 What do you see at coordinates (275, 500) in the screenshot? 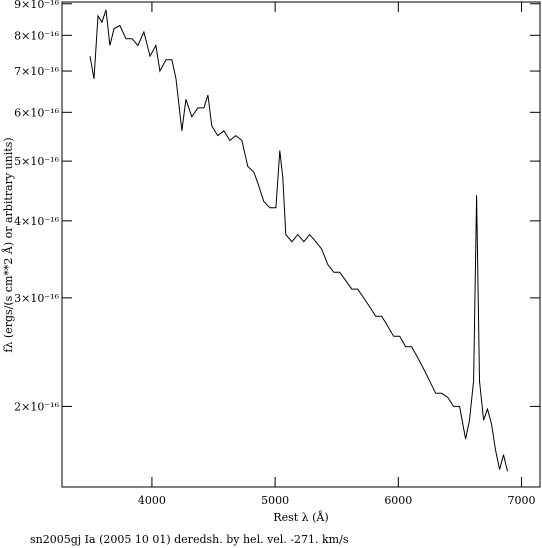
I see `x-tick-label: 5000` at bounding box center [275, 500].